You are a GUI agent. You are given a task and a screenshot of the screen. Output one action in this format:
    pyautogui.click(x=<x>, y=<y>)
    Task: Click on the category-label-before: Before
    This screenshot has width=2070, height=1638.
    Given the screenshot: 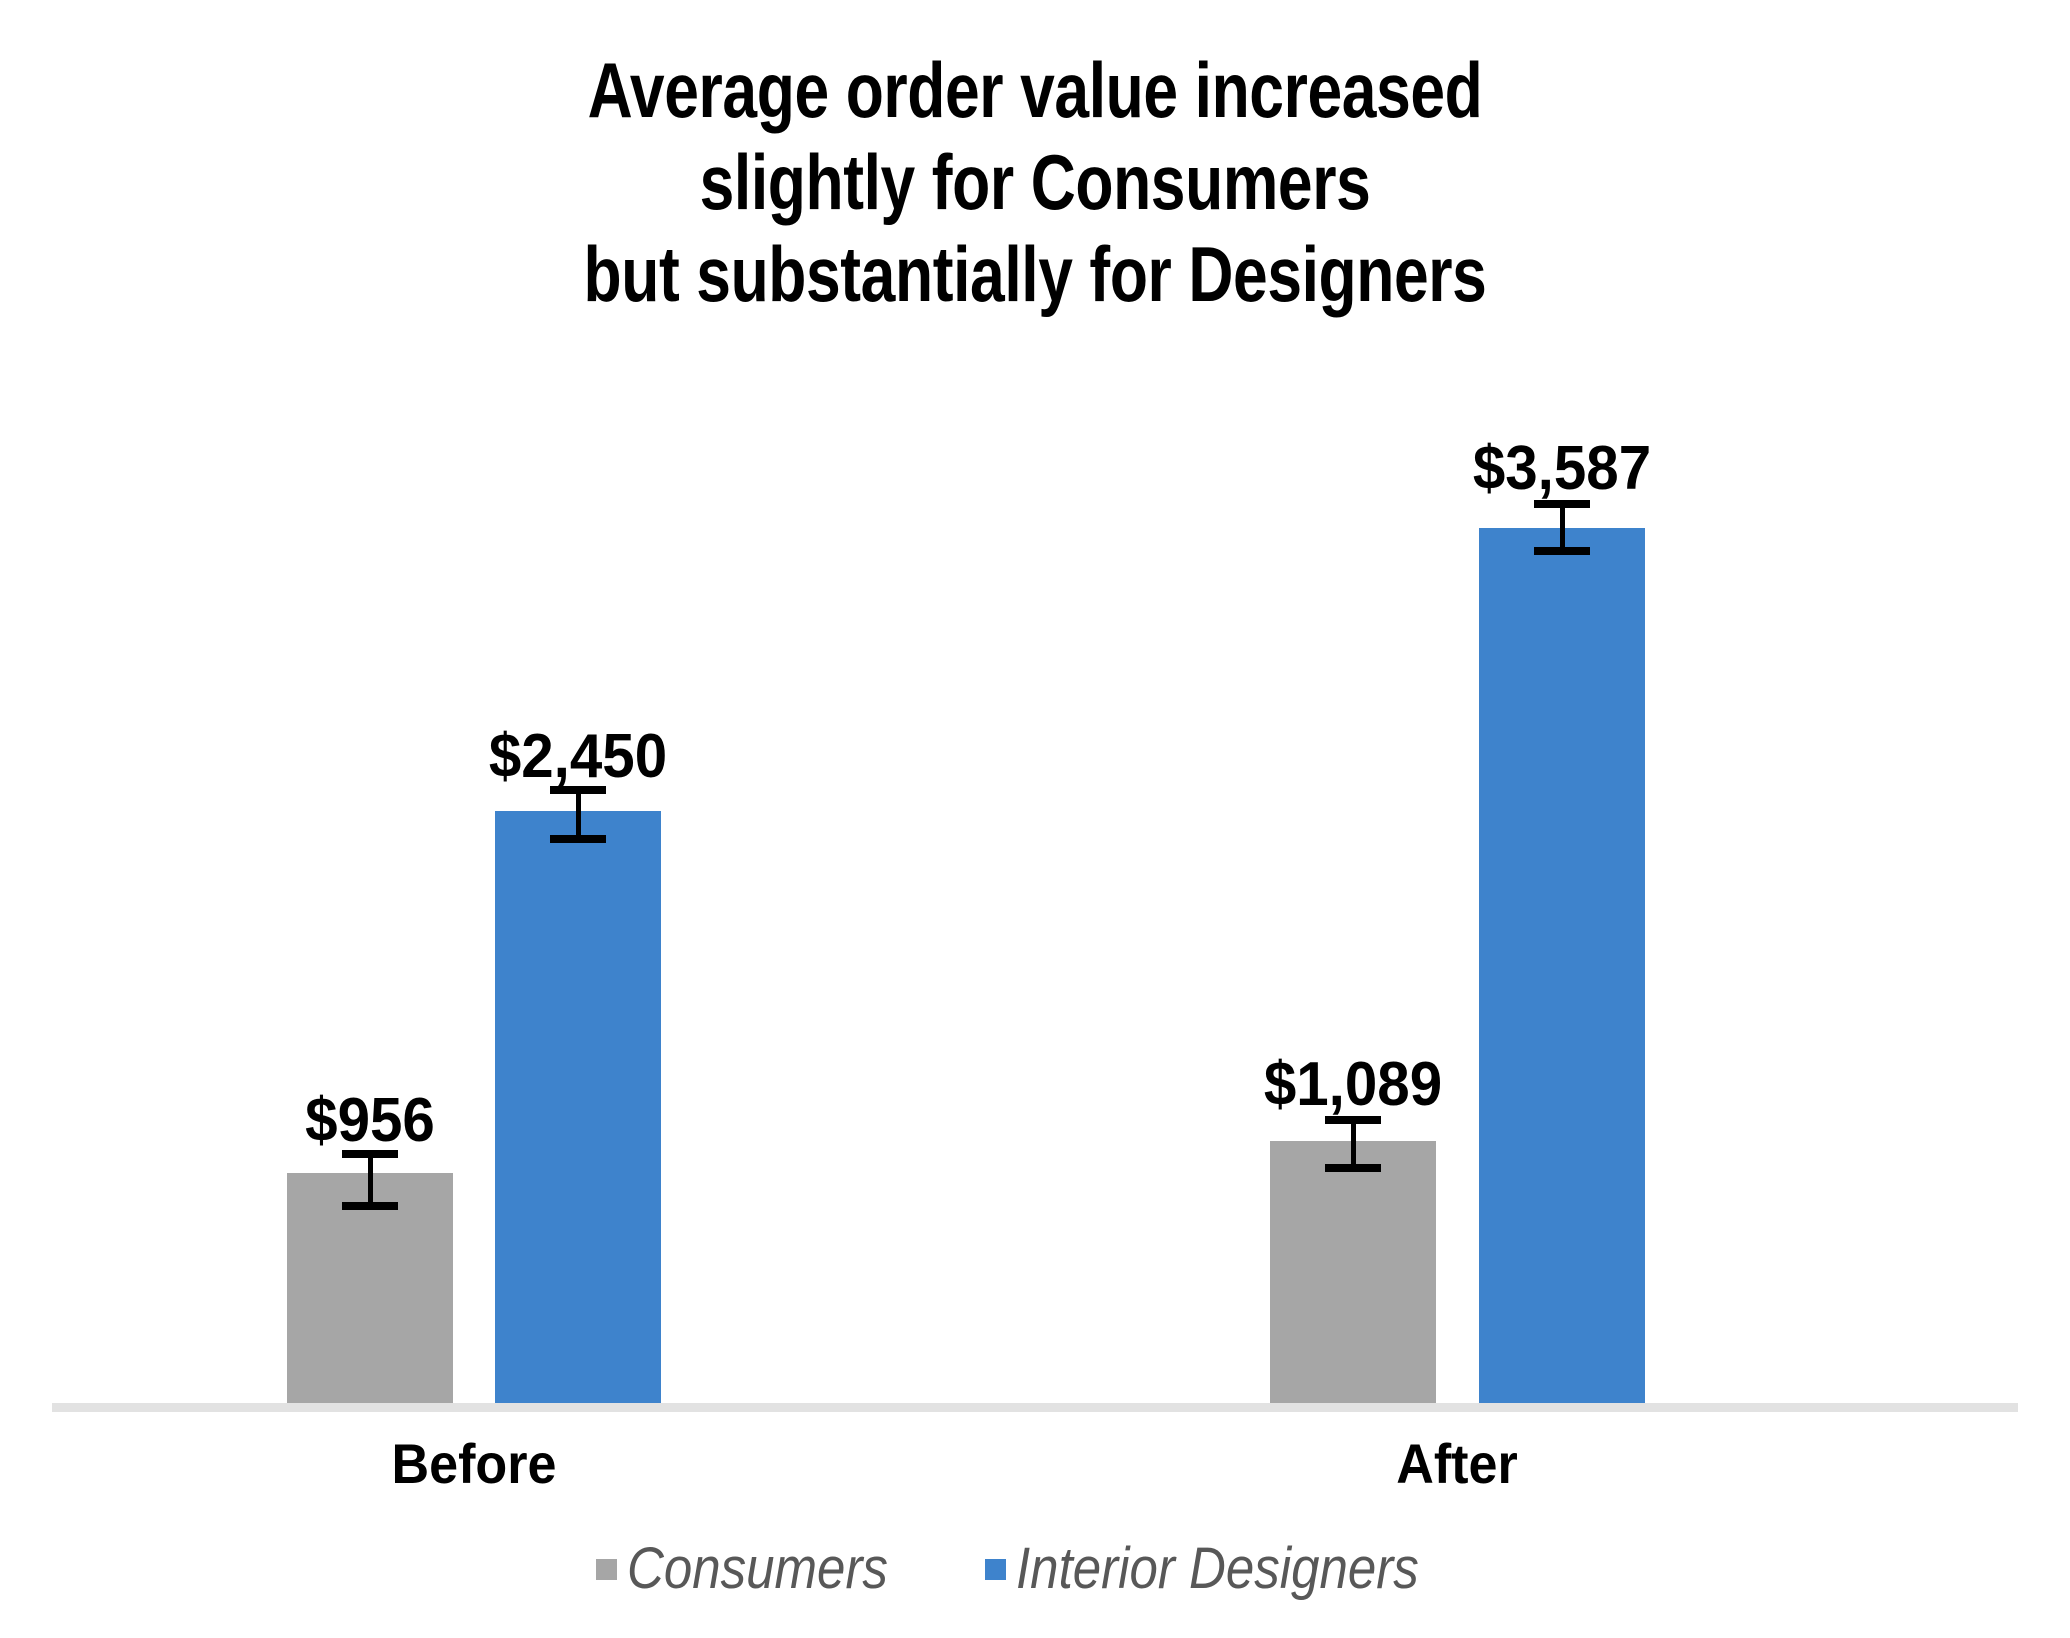 What is the action you would take?
    pyautogui.click(x=474, y=1463)
    